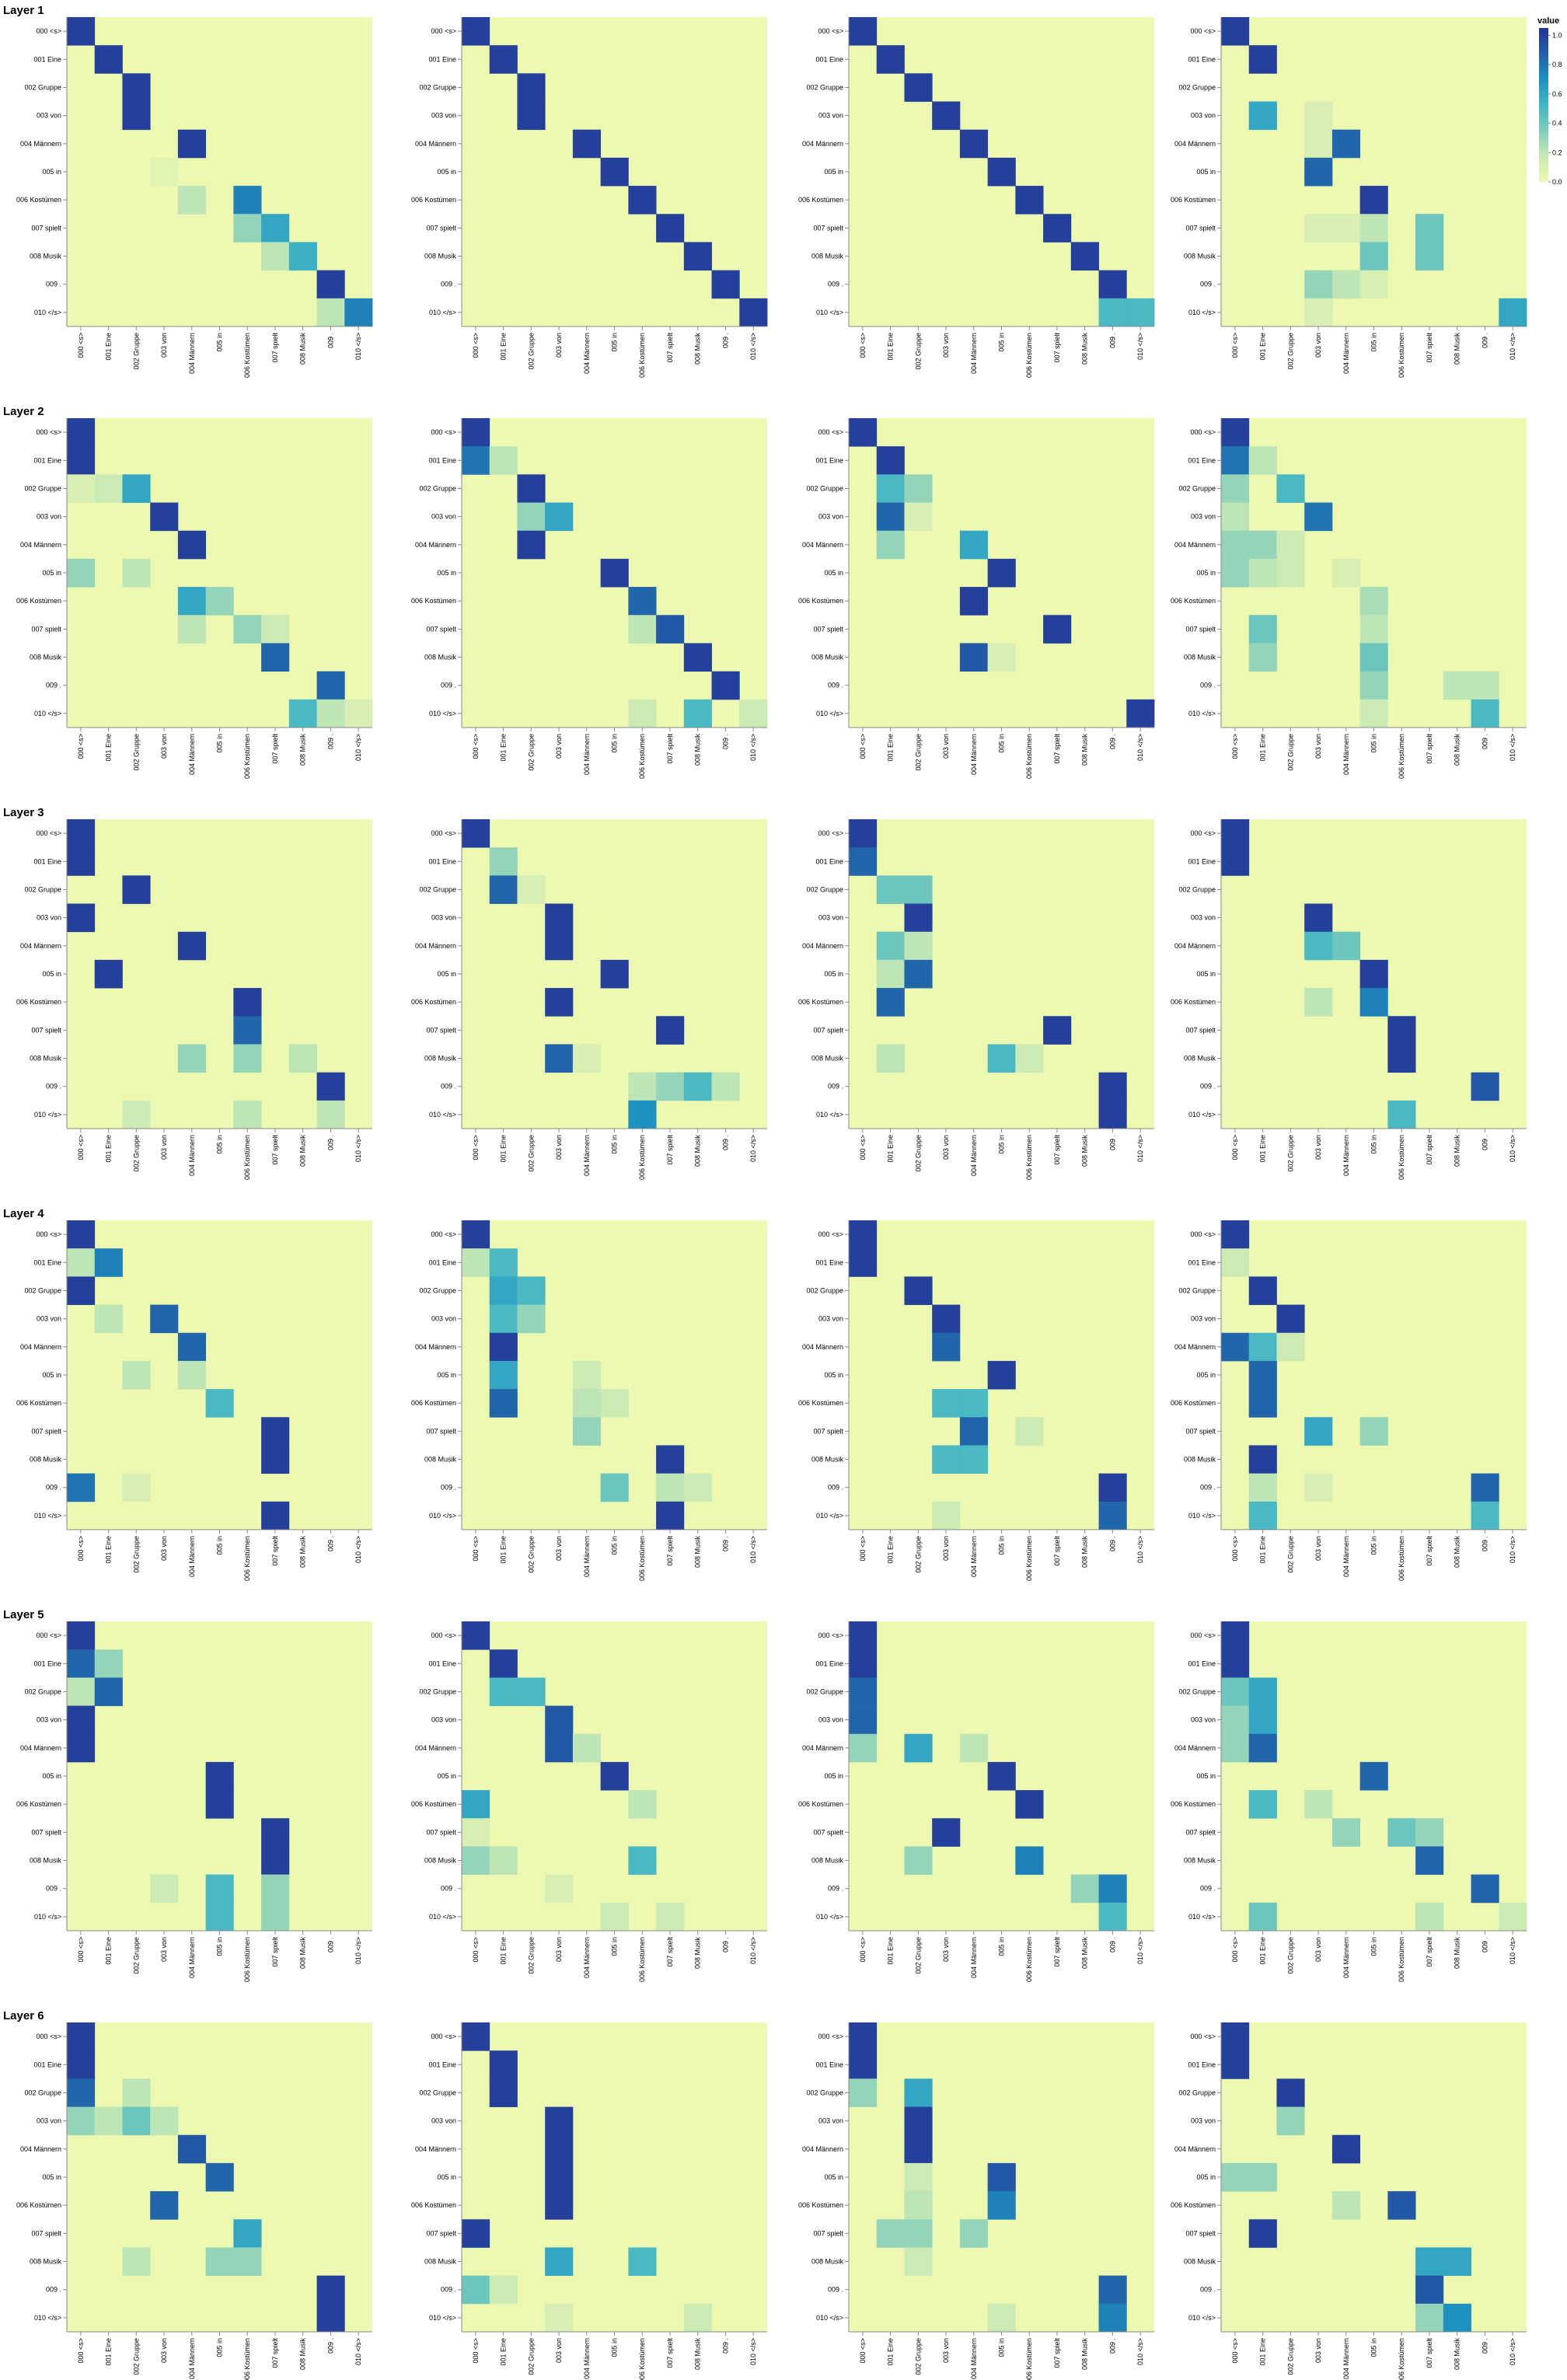  What do you see at coordinates (1557, 65) in the screenshot?
I see `legend-tick-label: 0.8` at bounding box center [1557, 65].